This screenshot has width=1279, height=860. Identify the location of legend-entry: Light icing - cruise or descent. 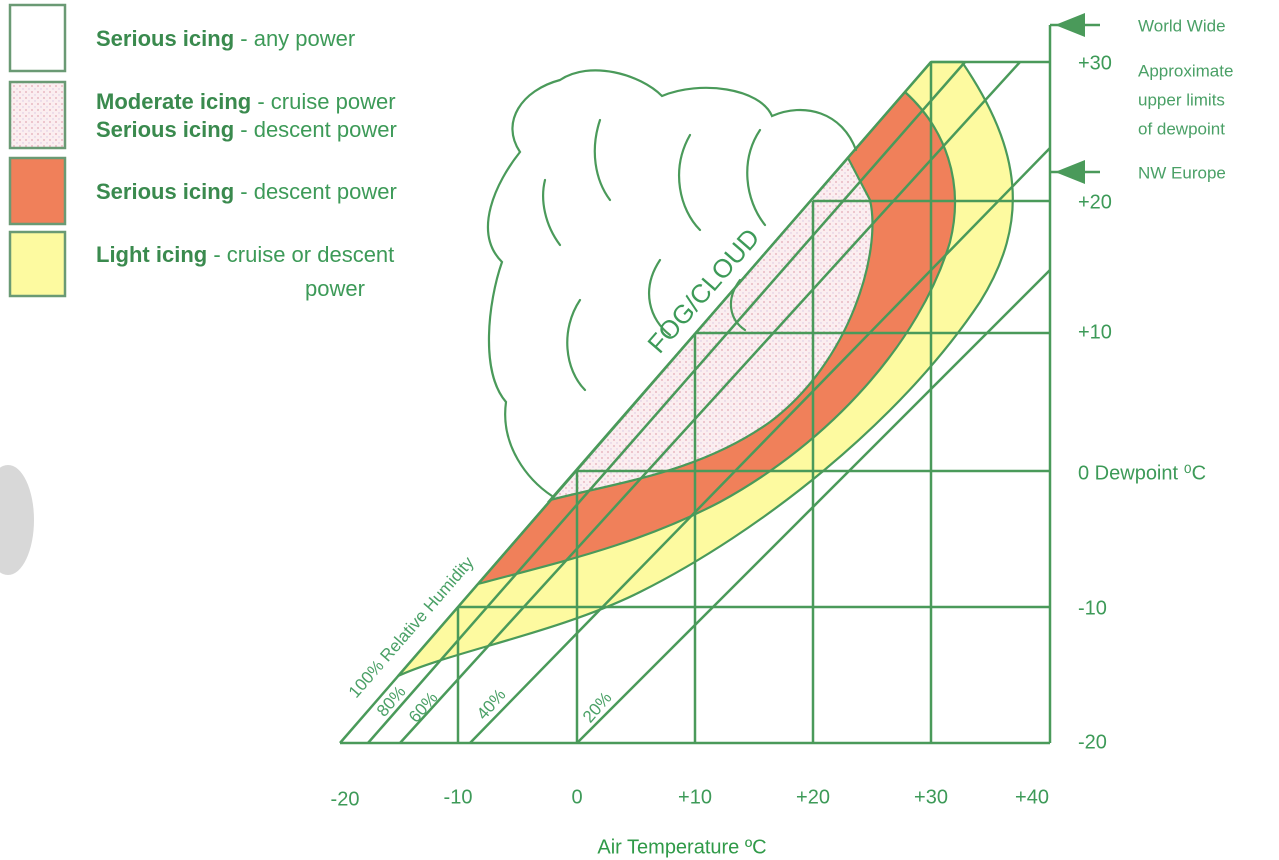
(245, 254).